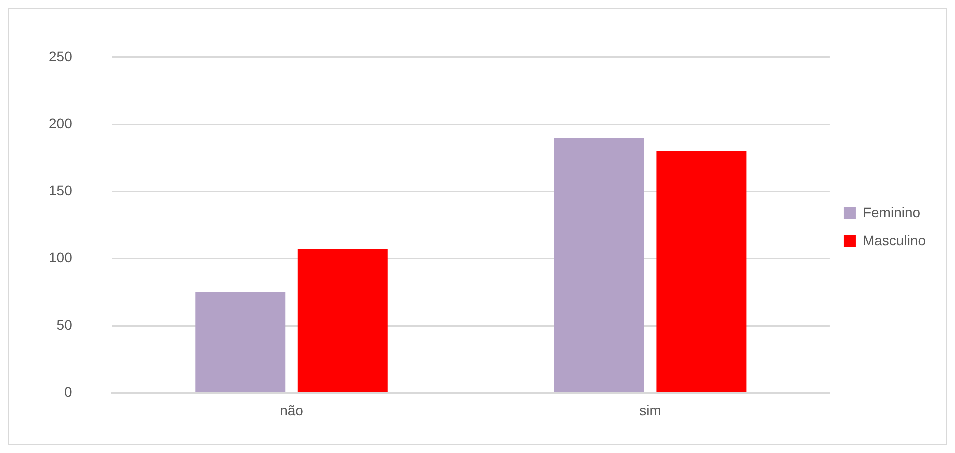  Describe the element at coordinates (894, 240) in the screenshot. I see `legend-label: Masculino` at that location.